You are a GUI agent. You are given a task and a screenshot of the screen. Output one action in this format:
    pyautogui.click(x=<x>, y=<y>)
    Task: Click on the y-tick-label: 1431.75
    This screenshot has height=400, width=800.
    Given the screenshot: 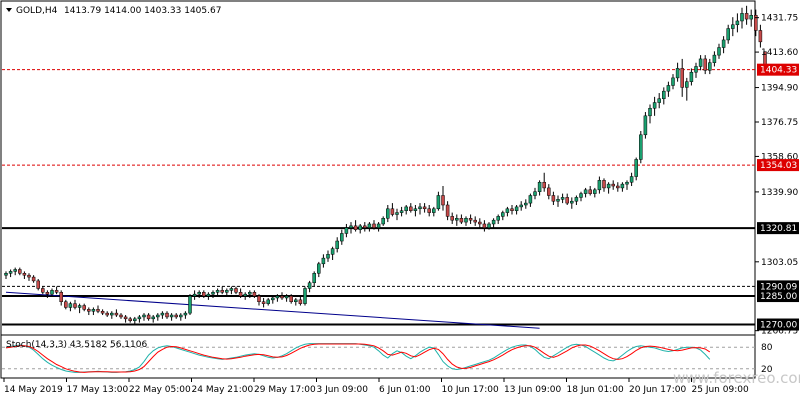 What is the action you would take?
    pyautogui.click(x=779, y=19)
    